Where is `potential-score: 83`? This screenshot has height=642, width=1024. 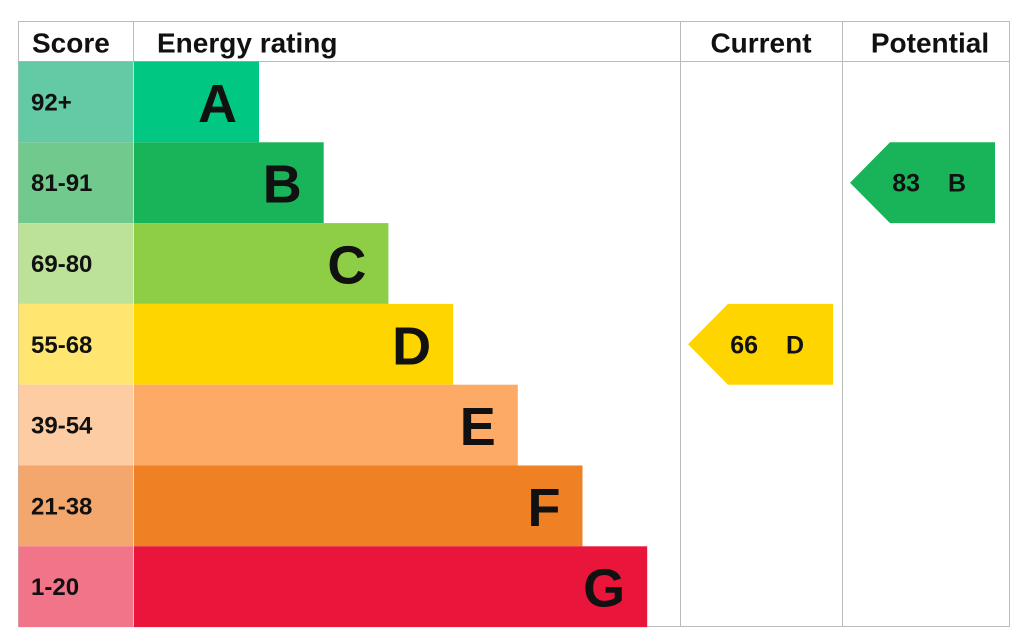
potential-score: 83 is located at coordinates (906, 184).